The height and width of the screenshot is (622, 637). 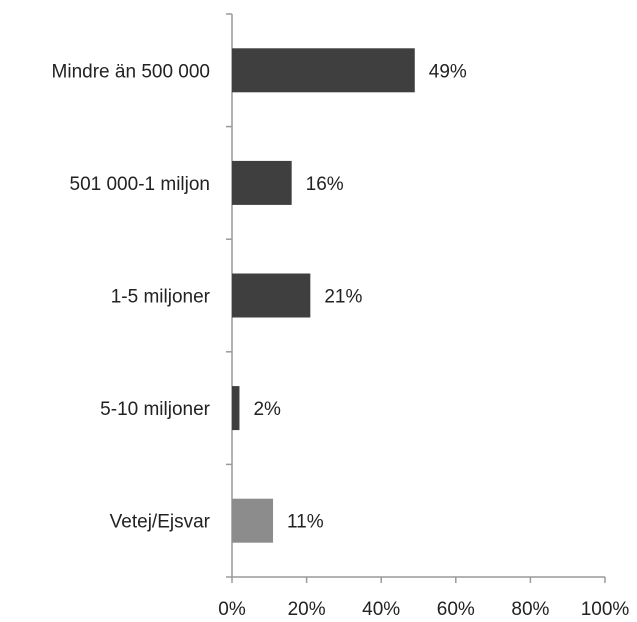 What do you see at coordinates (131, 71) in the screenshot?
I see `category-label: Mindre än 500 000` at bounding box center [131, 71].